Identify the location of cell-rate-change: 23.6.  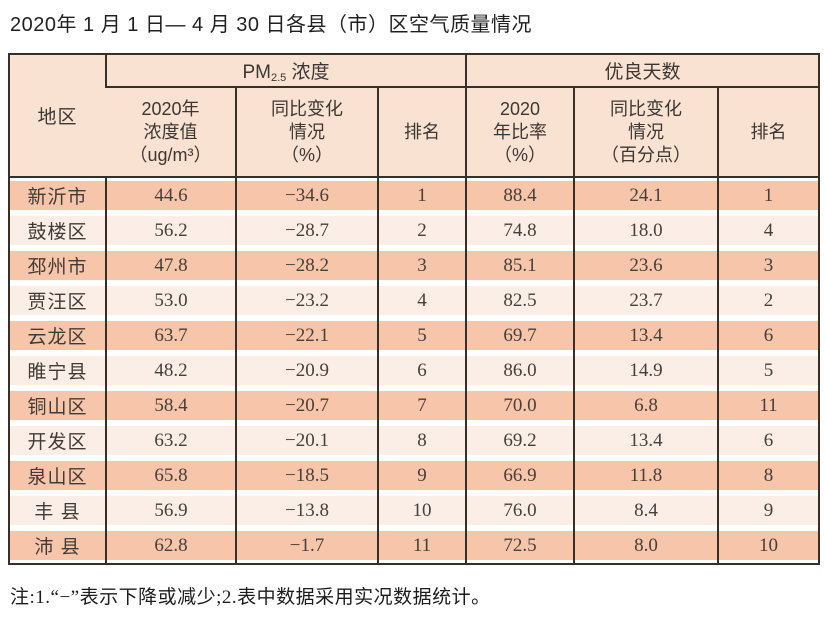
(646, 265).